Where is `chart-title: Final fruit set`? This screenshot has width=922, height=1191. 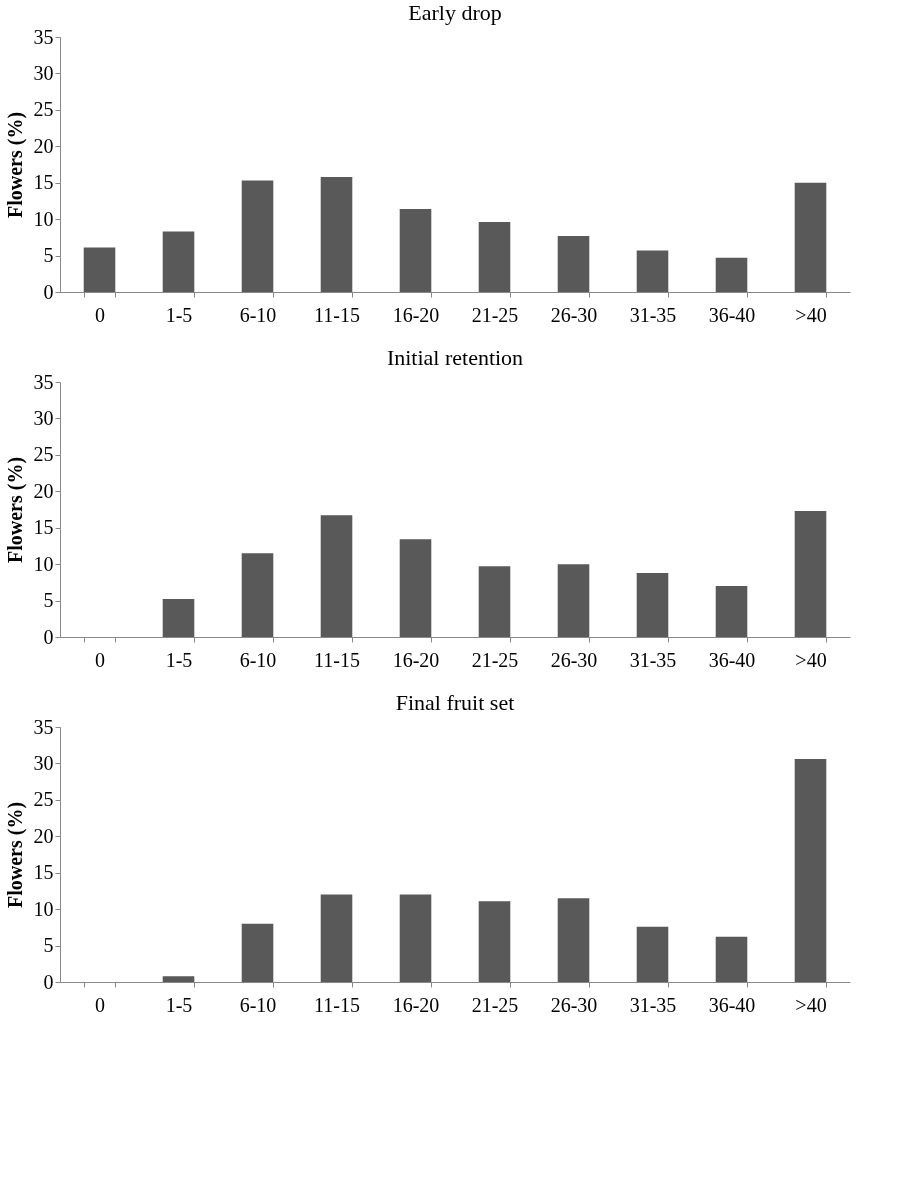
chart-title: Final fruit set is located at coordinates (455, 702).